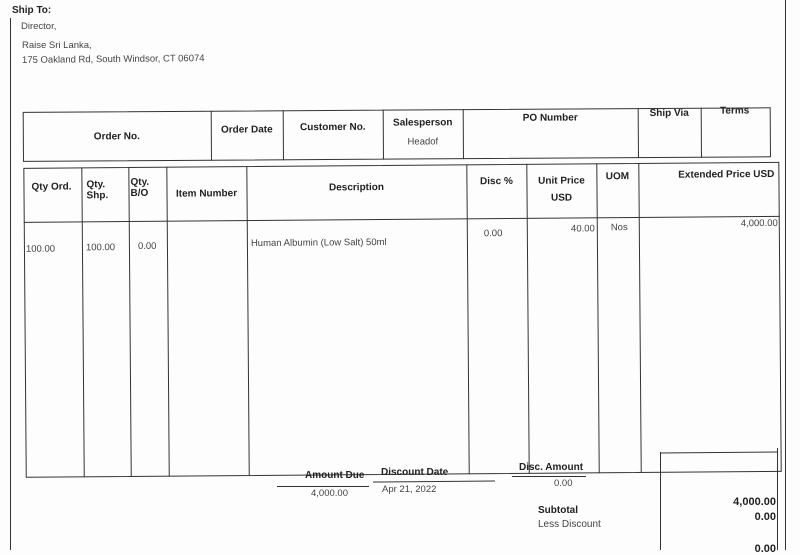 Image resolution: width=800 pixels, height=555 pixels. What do you see at coordinates (422, 123) in the screenshot?
I see `col-salesperson: Salesperson` at bounding box center [422, 123].